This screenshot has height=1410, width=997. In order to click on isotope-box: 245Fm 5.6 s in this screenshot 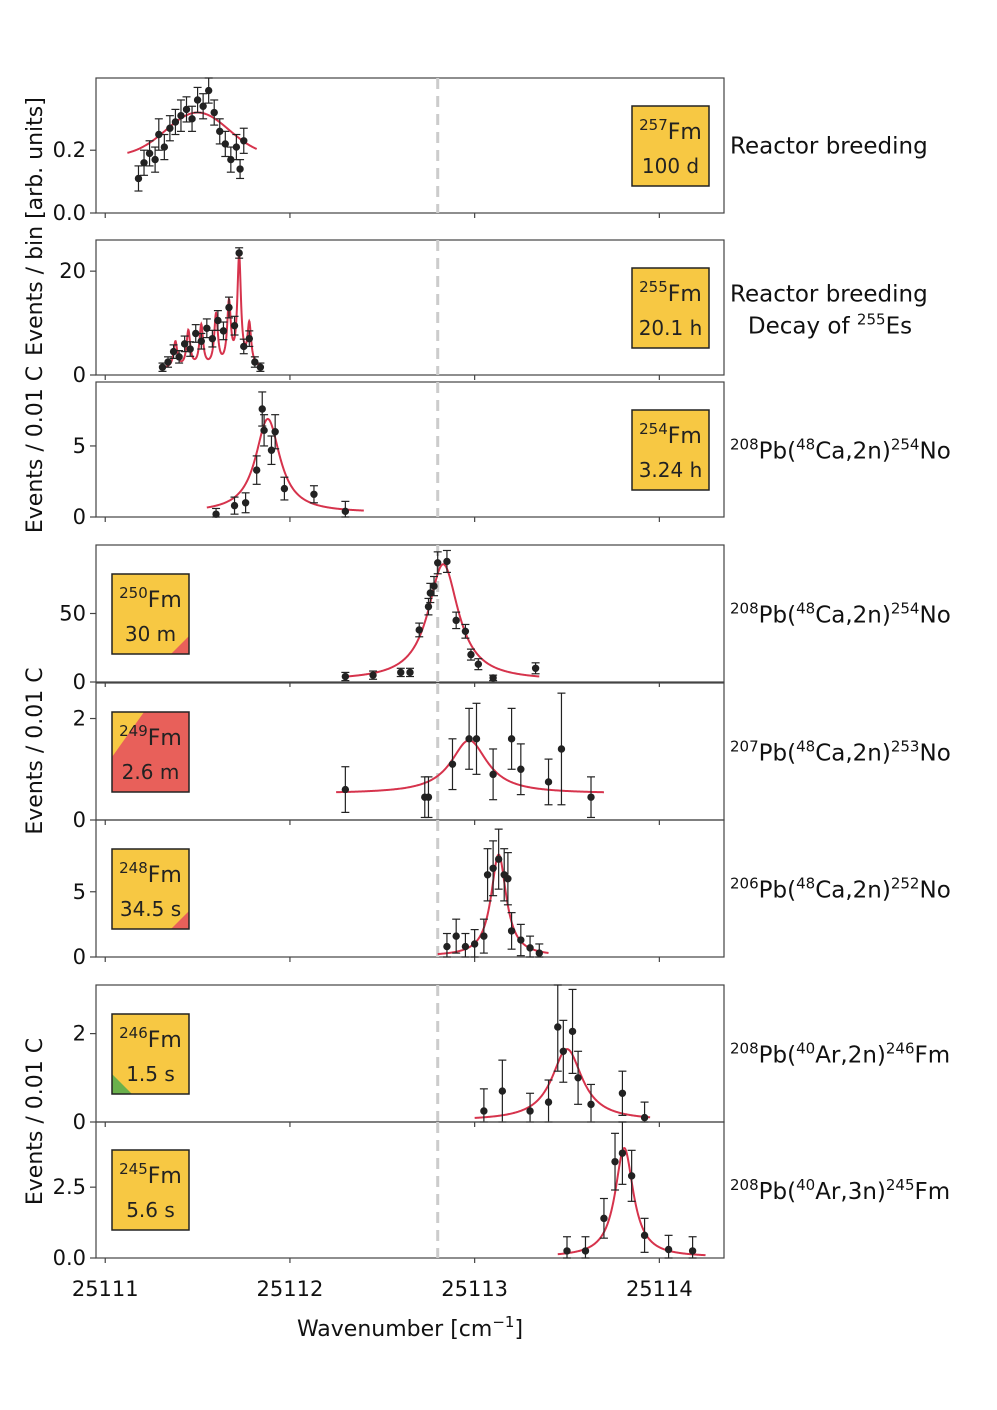, I will do `click(150, 1190)`.